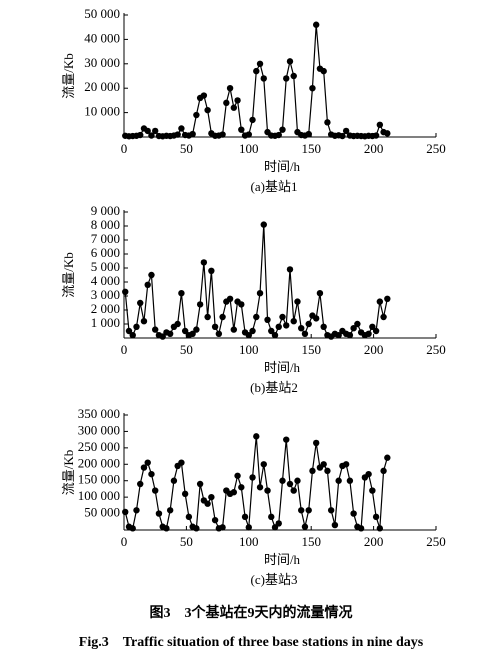 Image resolution: width=503 pixels, height=665 pixels. What do you see at coordinates (102, 86) in the screenshot?
I see `y-tick-label: 20 000` at bounding box center [102, 86].